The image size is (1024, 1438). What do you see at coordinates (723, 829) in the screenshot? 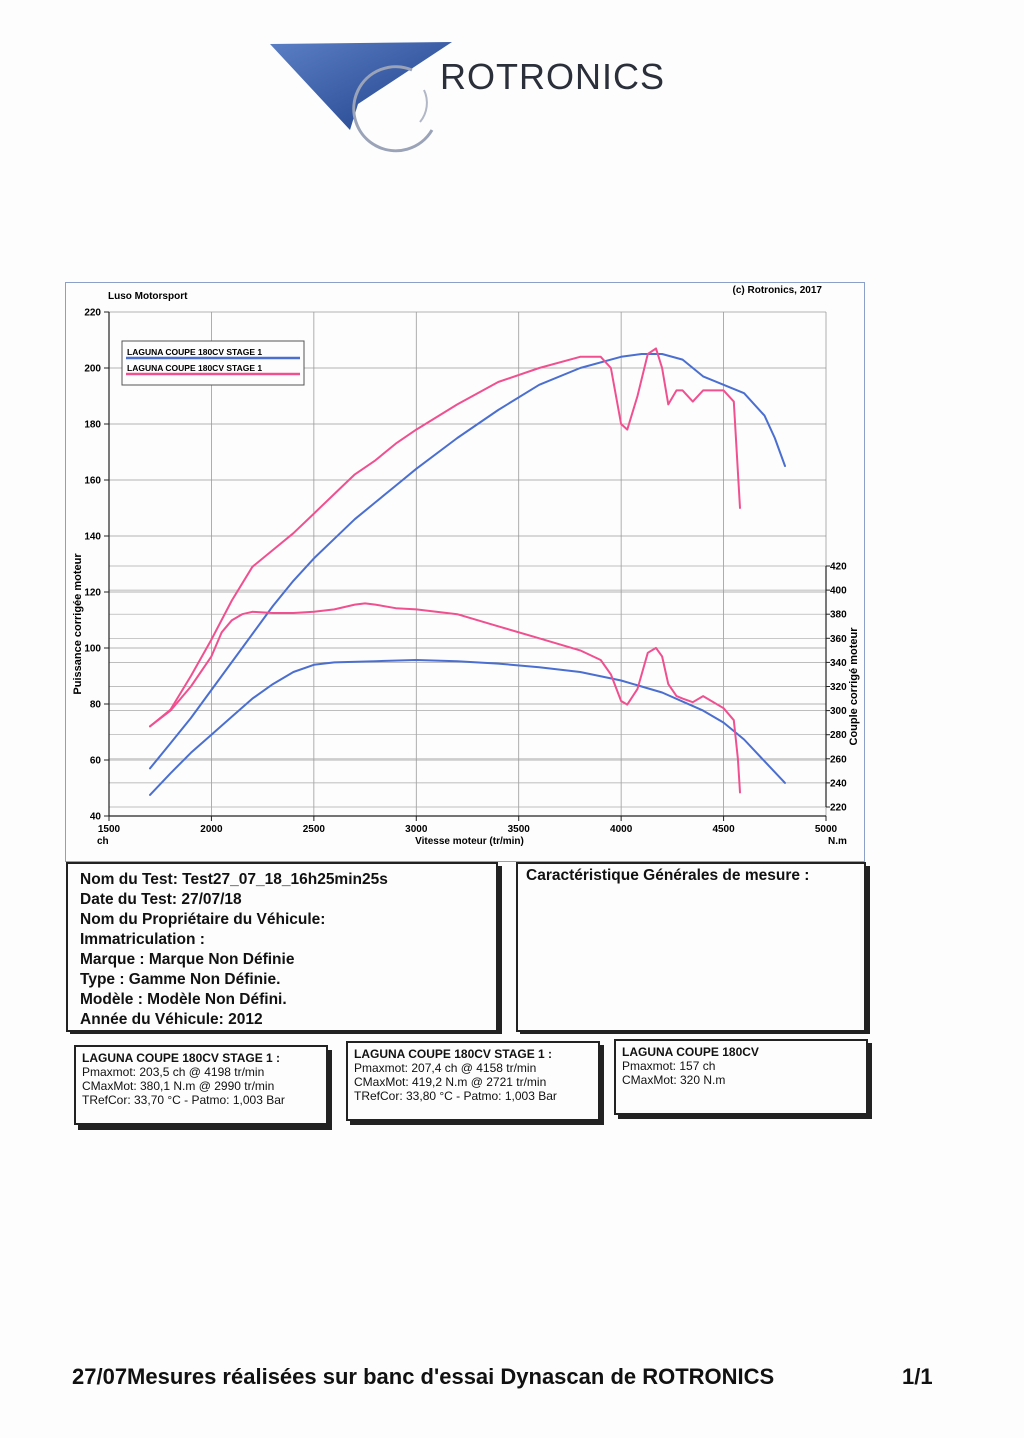
I see `x-tick-label: 4500` at bounding box center [723, 829].